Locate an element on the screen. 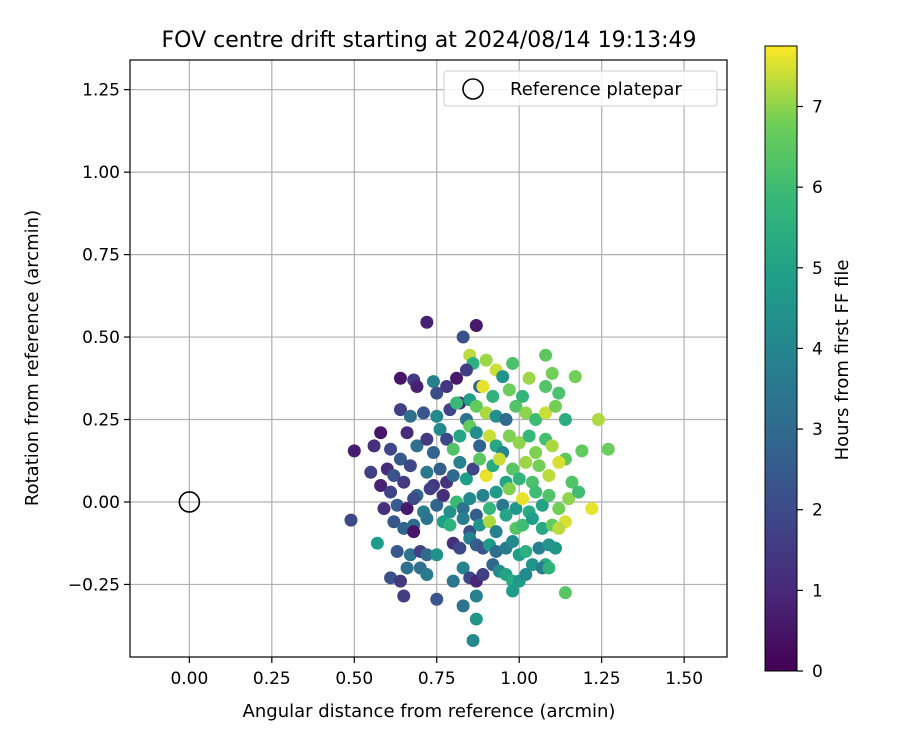 Image resolution: width=900 pixels, height=750 pixels. y-tick-label: −0.25 is located at coordinates (94, 585).